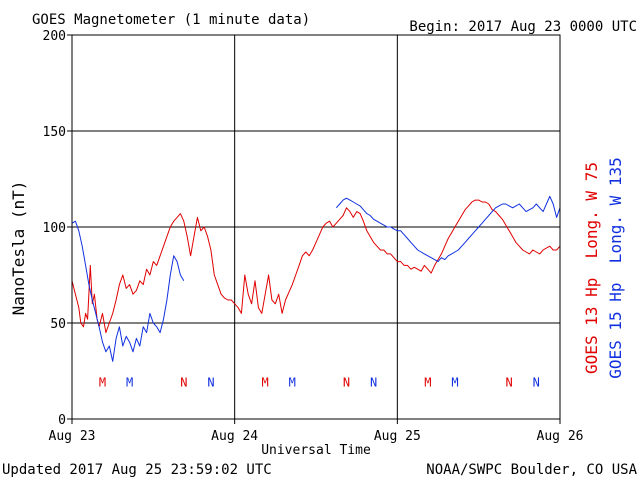 The height and width of the screenshot is (480, 640). I want to click on x-tick-label-1: Aug 24, so click(234, 436).